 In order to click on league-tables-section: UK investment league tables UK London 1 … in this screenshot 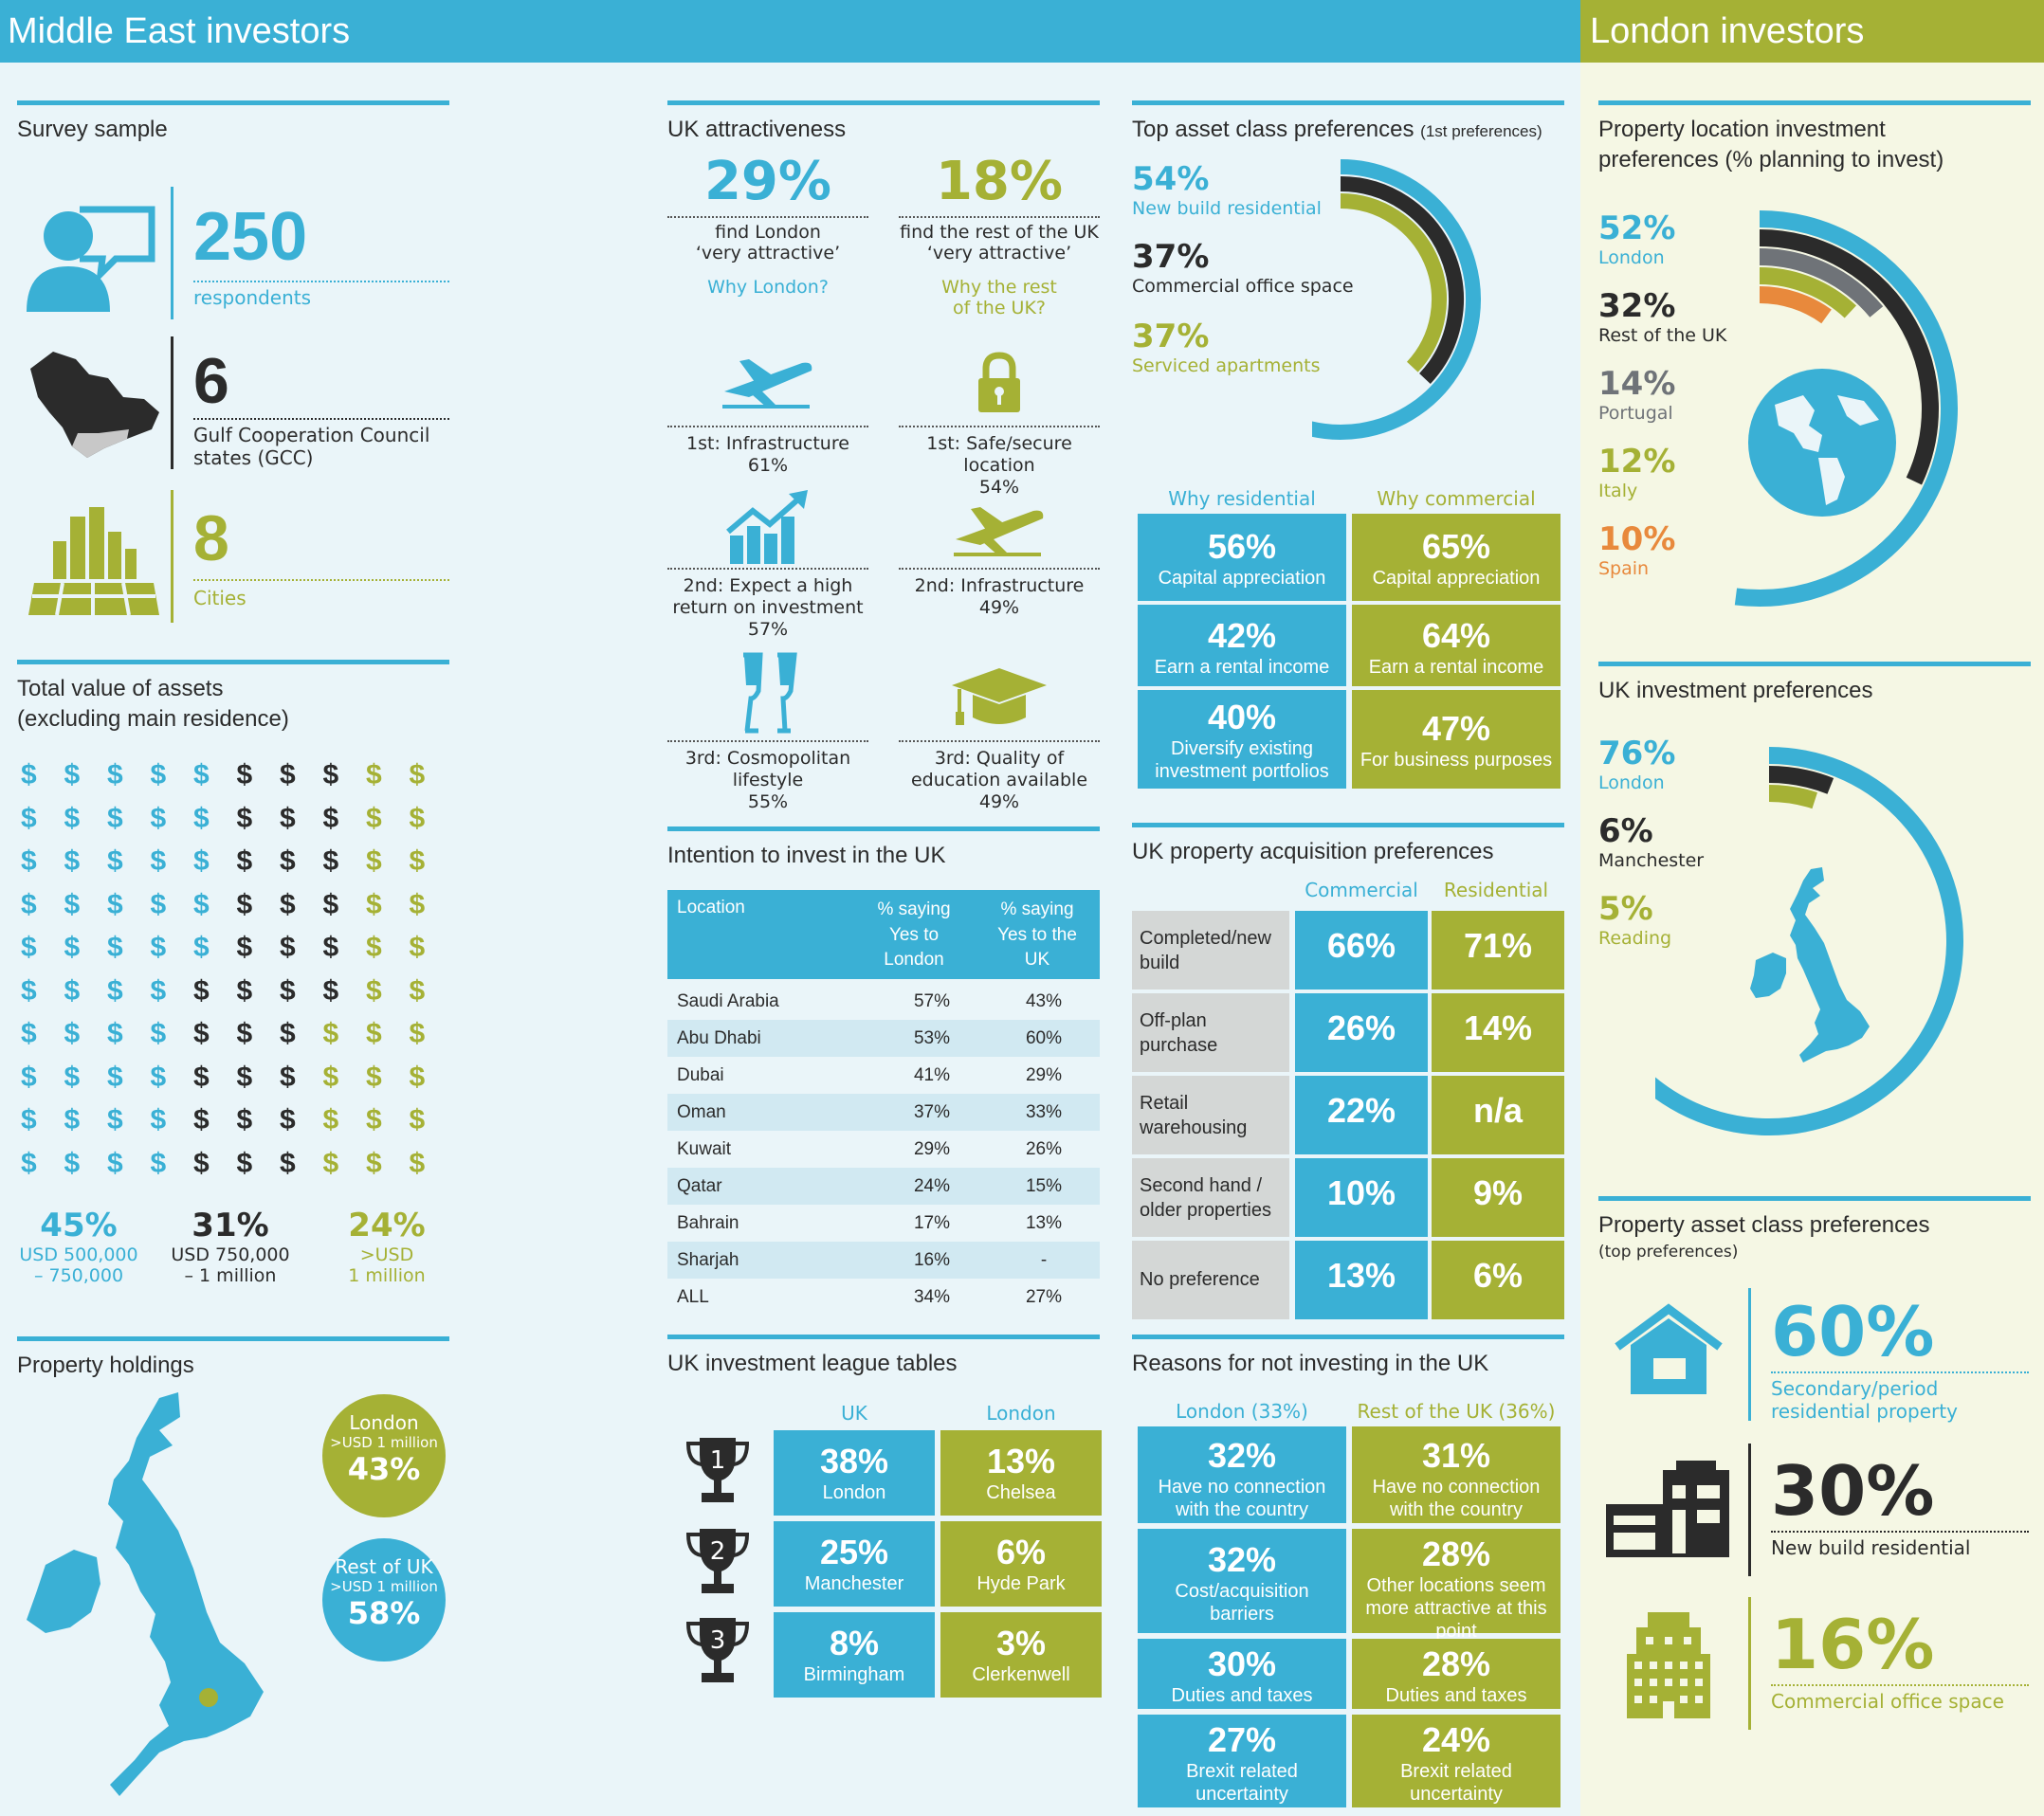, I will do `click(884, 1520)`.